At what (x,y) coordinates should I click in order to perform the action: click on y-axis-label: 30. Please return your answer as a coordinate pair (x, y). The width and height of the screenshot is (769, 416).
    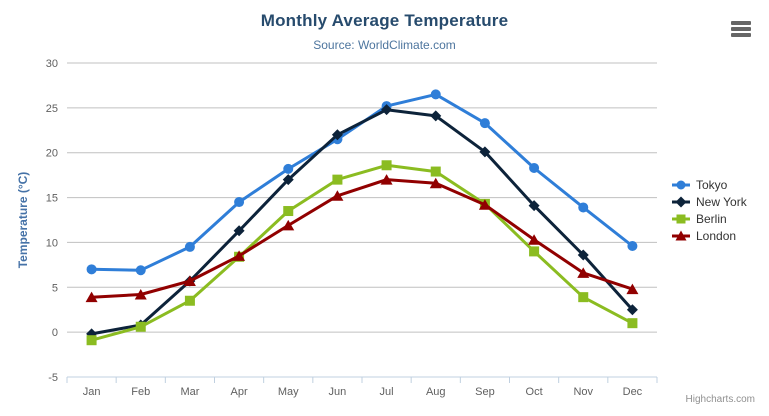
    Looking at the image, I should click on (52, 64).